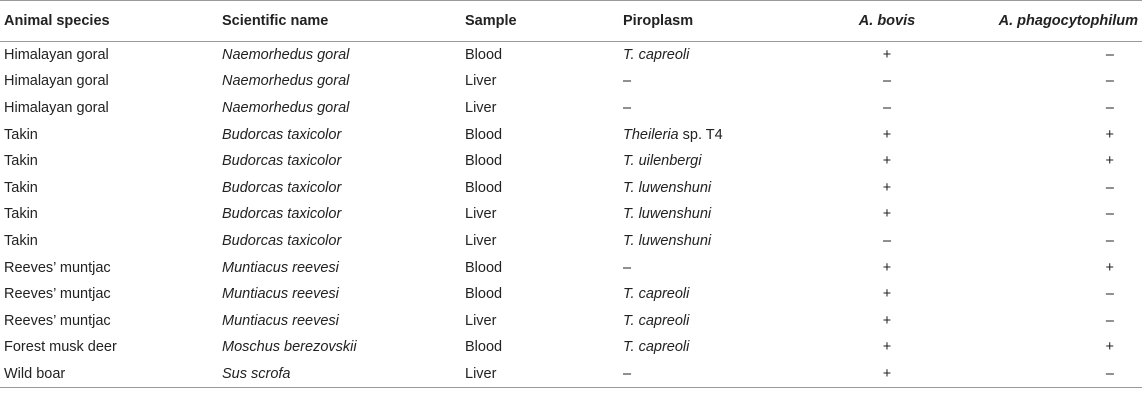 The width and height of the screenshot is (1142, 407). I want to click on cell-piroplasm: Theileria sp. T4, so click(715, 134).